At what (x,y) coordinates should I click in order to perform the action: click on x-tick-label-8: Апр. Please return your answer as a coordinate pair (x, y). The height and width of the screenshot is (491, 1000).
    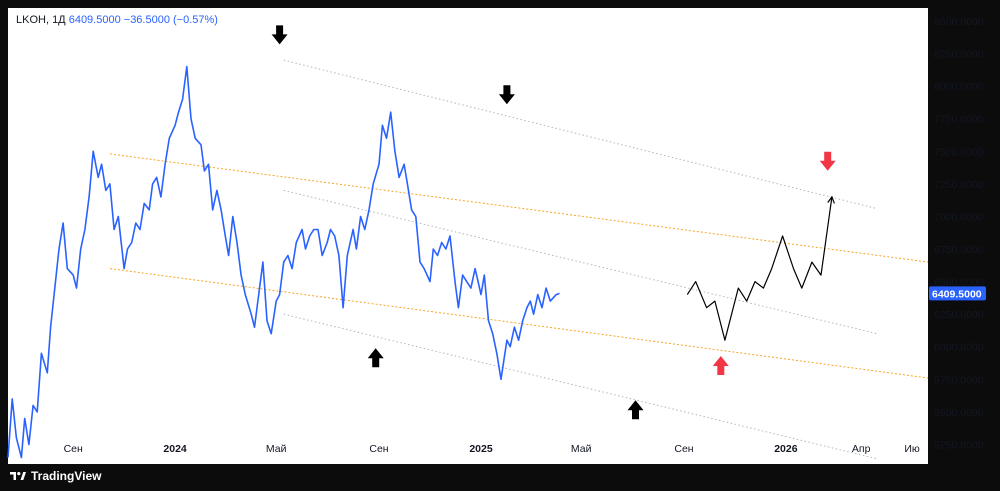
    Looking at the image, I should click on (861, 449).